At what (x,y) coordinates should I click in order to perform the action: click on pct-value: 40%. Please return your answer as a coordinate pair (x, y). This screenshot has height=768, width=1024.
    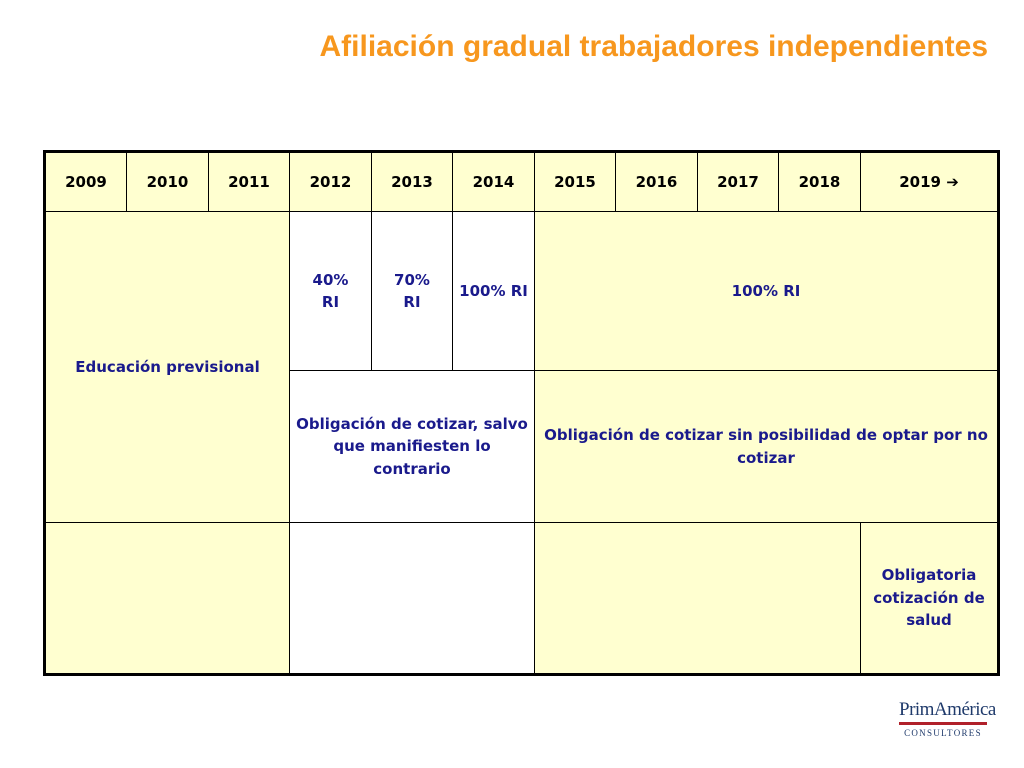
    Looking at the image, I should click on (330, 279).